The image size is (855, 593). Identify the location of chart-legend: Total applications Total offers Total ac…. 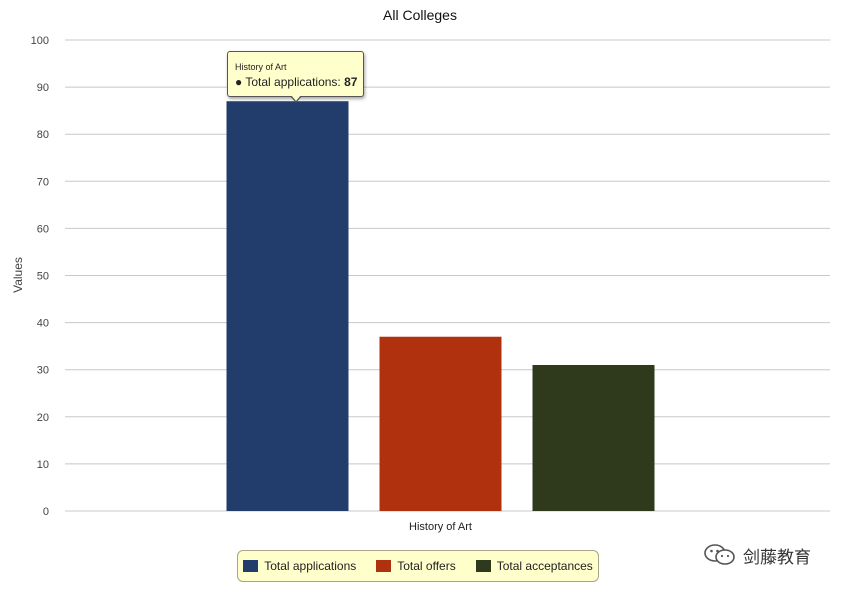
(418, 566).